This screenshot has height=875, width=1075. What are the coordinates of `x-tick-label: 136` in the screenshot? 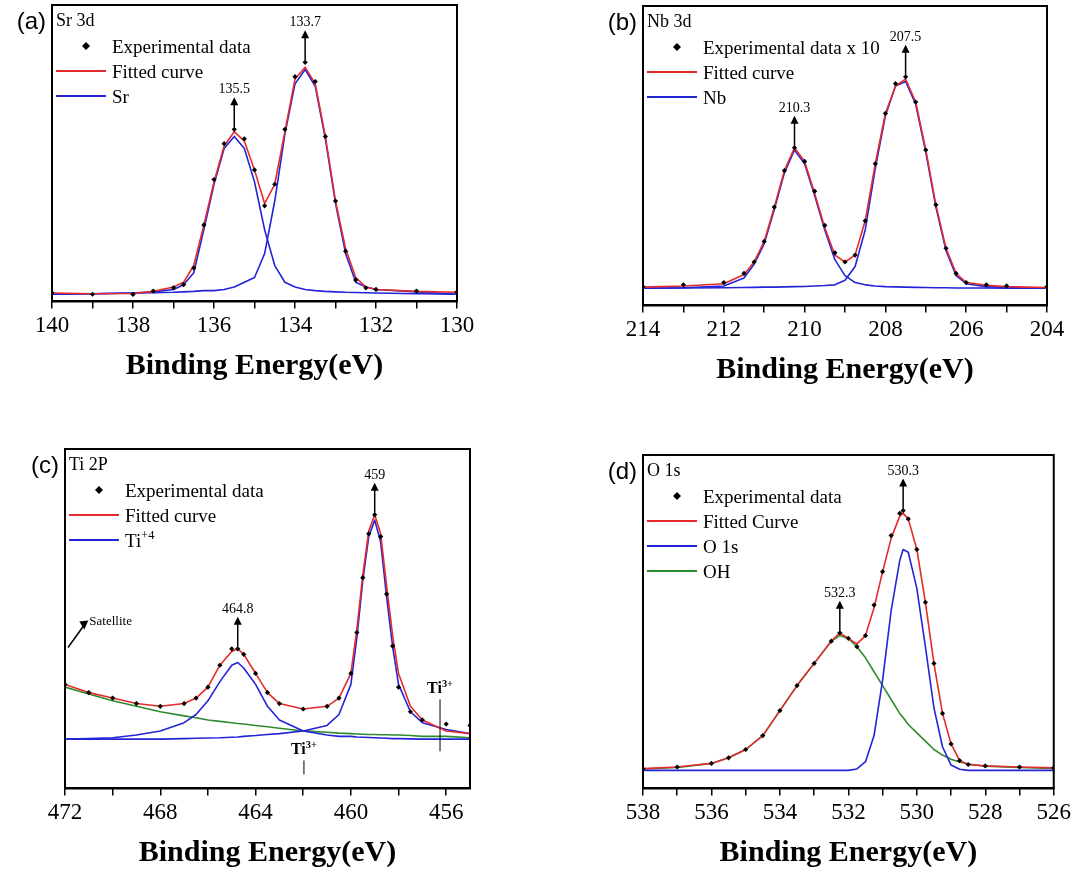 It's located at (214, 325).